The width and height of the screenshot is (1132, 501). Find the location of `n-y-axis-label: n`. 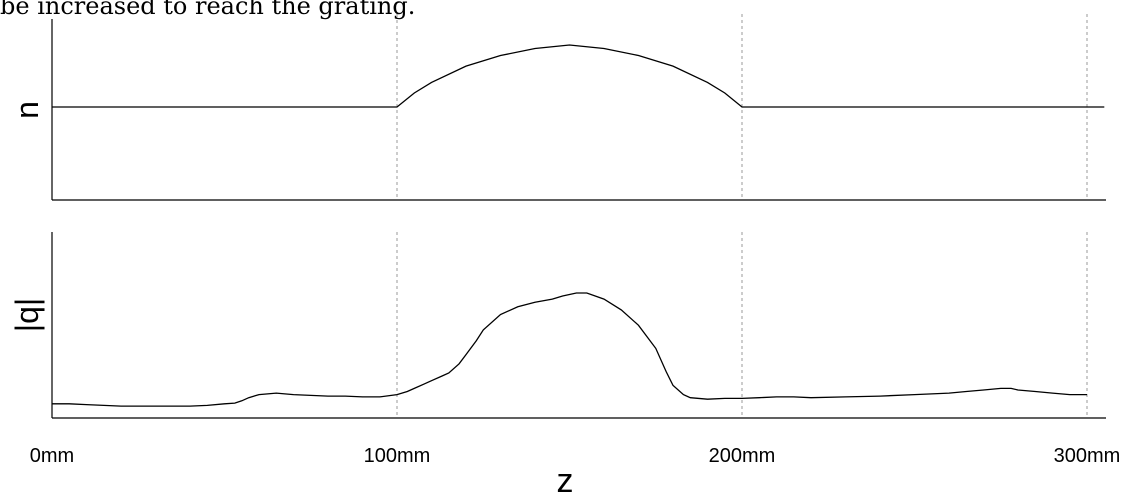

n-y-axis-label: n is located at coordinates (27, 110).